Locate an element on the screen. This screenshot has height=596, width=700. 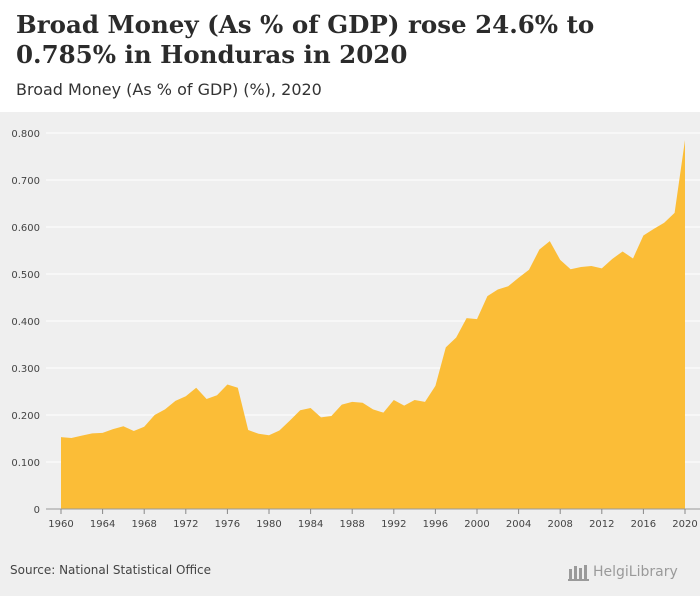
x-tick-label: 1980 is located at coordinates (268, 524).